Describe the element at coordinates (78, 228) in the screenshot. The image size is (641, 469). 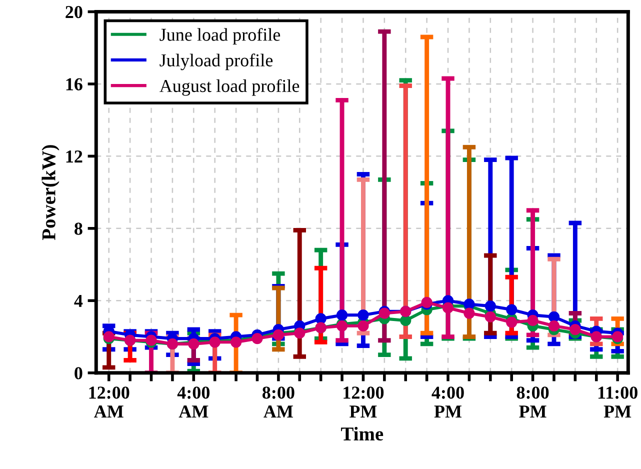
I see `y-tick-label: 8` at that location.